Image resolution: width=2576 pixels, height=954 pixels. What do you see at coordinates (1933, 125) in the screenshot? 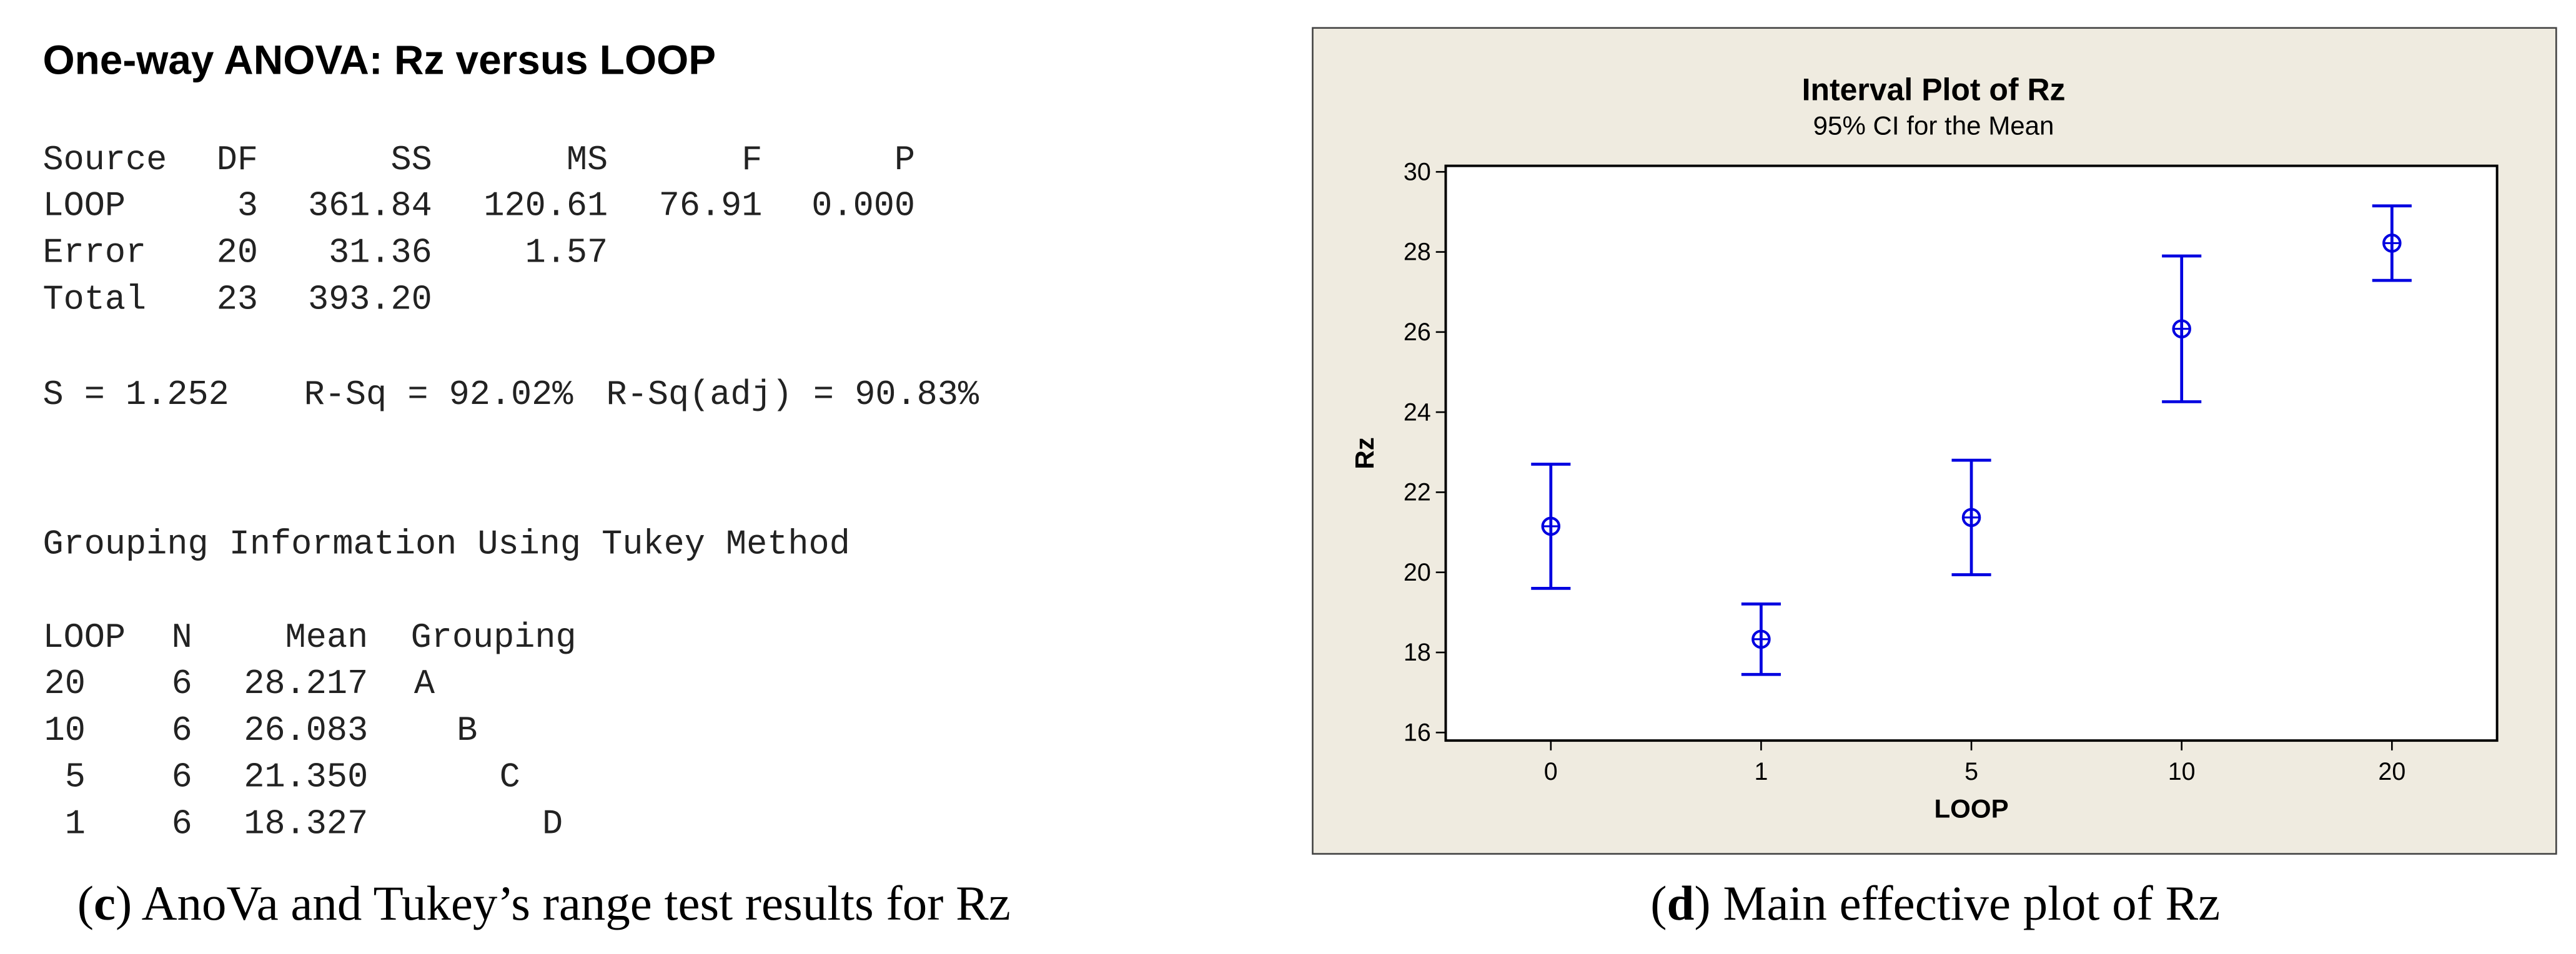
I see `chart-subtitle: 95% CI for the Mean` at bounding box center [1933, 125].